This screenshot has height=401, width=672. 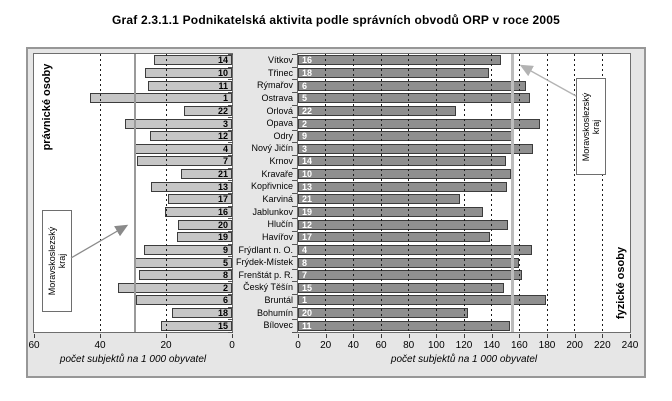 I want to click on bar-pravnicke-17: 5, so click(x=183, y=262).